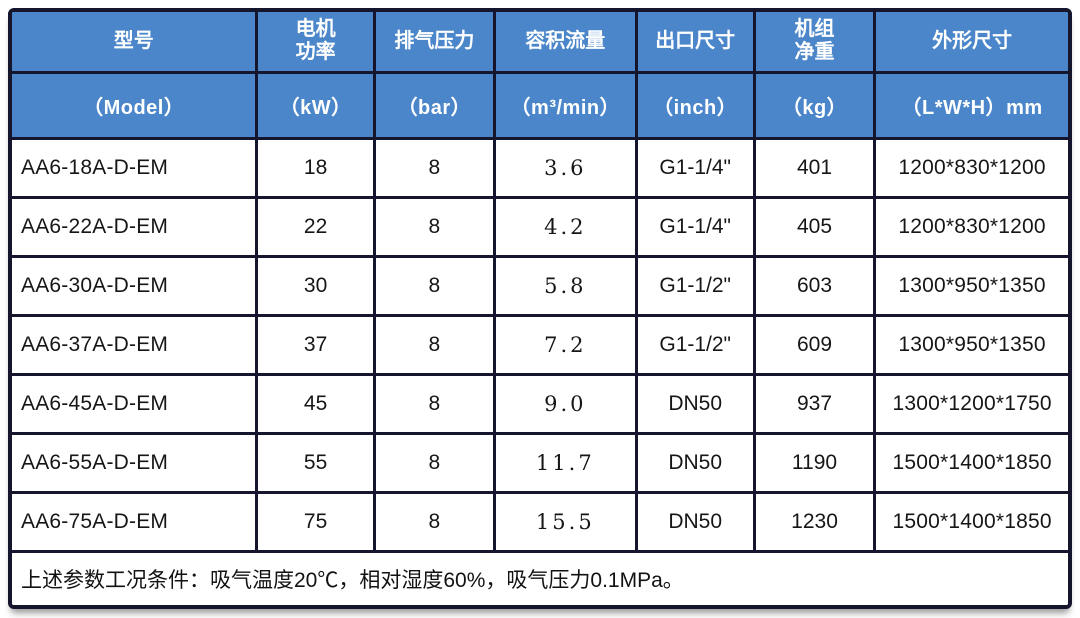 This screenshot has height=618, width=1080. What do you see at coordinates (814, 167) in the screenshot?
I see `cell-weight: 401` at bounding box center [814, 167].